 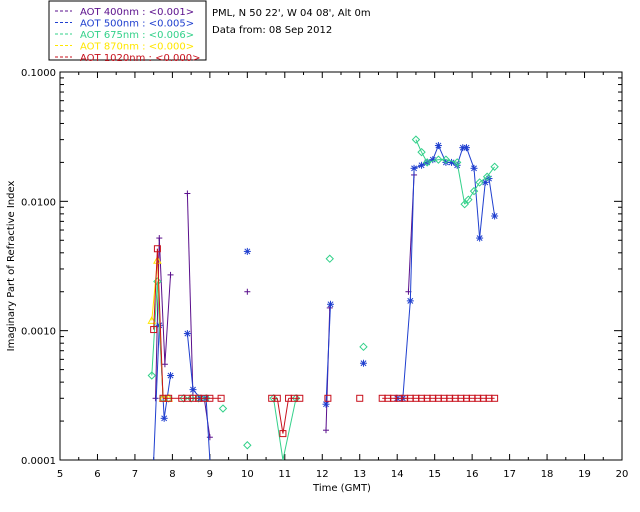 I want to click on x-tick-label: 6, so click(x=97, y=474).